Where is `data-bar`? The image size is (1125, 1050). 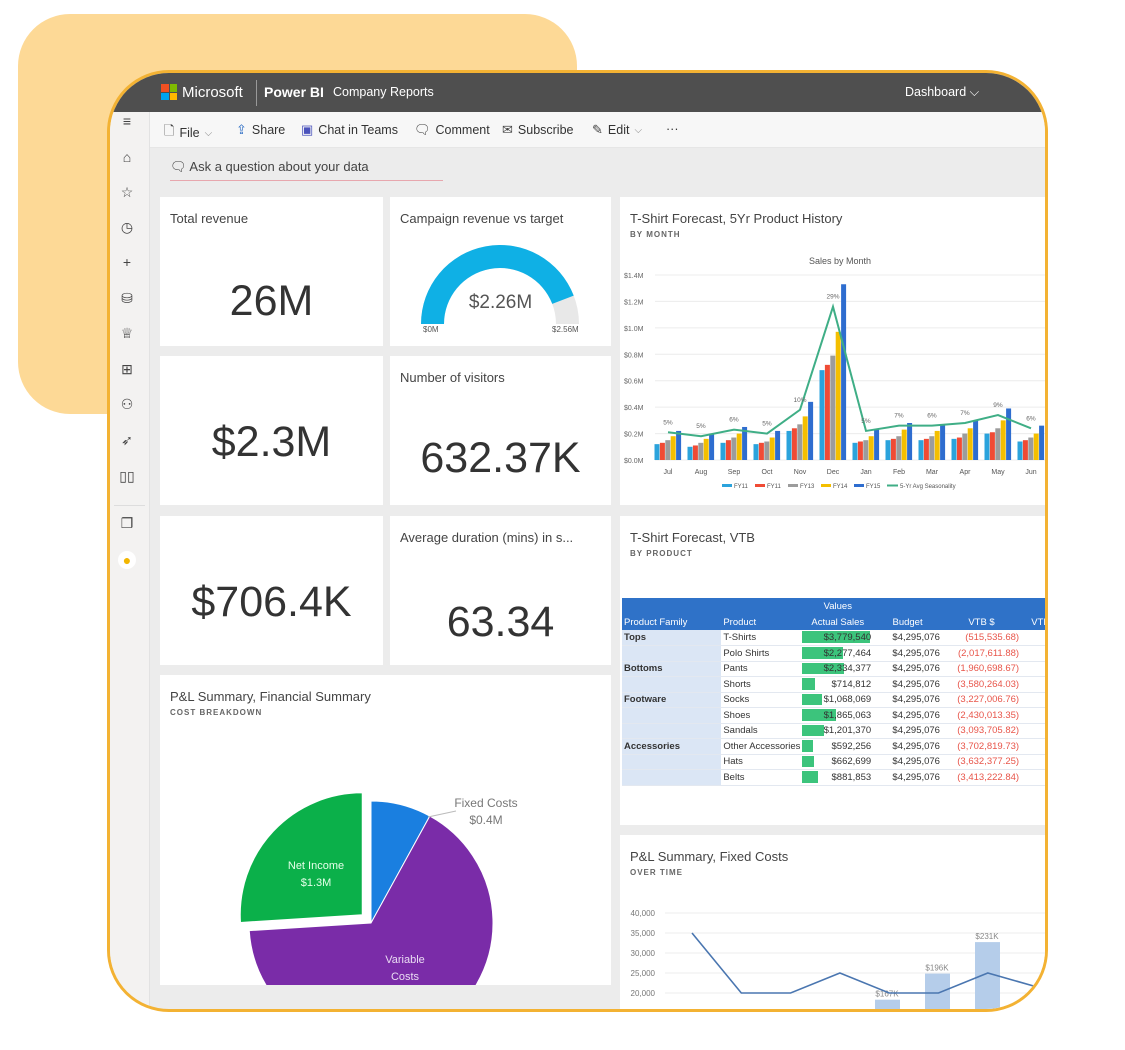
data-bar is located at coordinates (823, 653).